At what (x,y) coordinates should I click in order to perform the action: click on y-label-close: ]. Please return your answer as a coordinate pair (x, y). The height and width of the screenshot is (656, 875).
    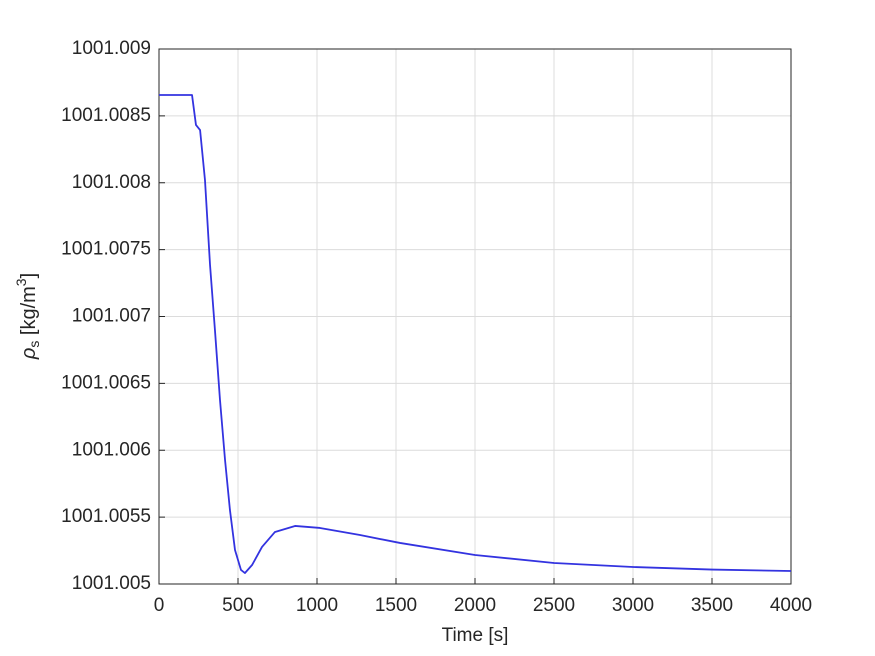
    Looking at the image, I should click on (29, 276).